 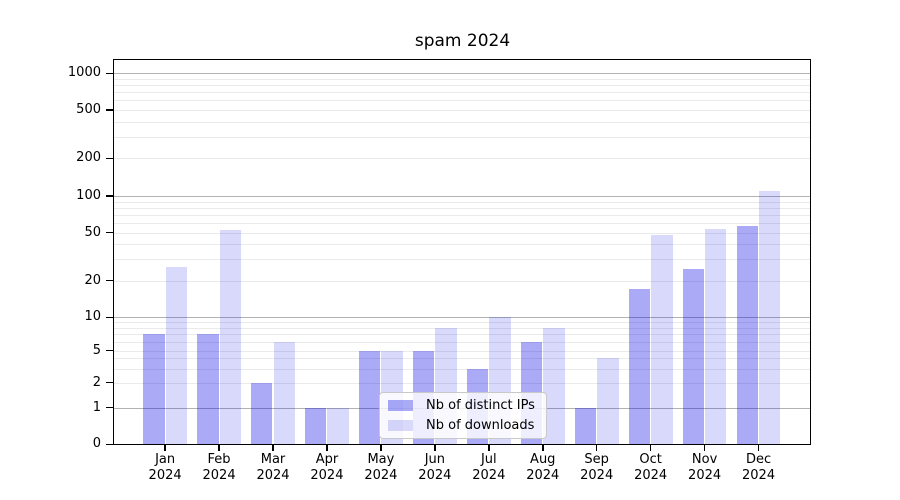 What do you see at coordinates (400, 405) in the screenshot?
I see `legend-swatch-distinct-ips` at bounding box center [400, 405].